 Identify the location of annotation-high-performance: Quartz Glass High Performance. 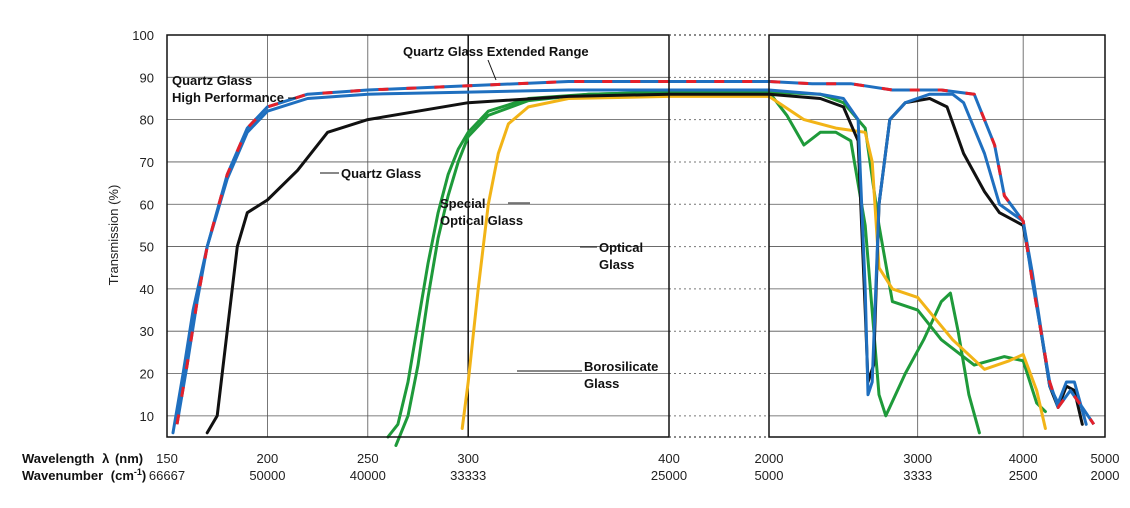
(234, 89).